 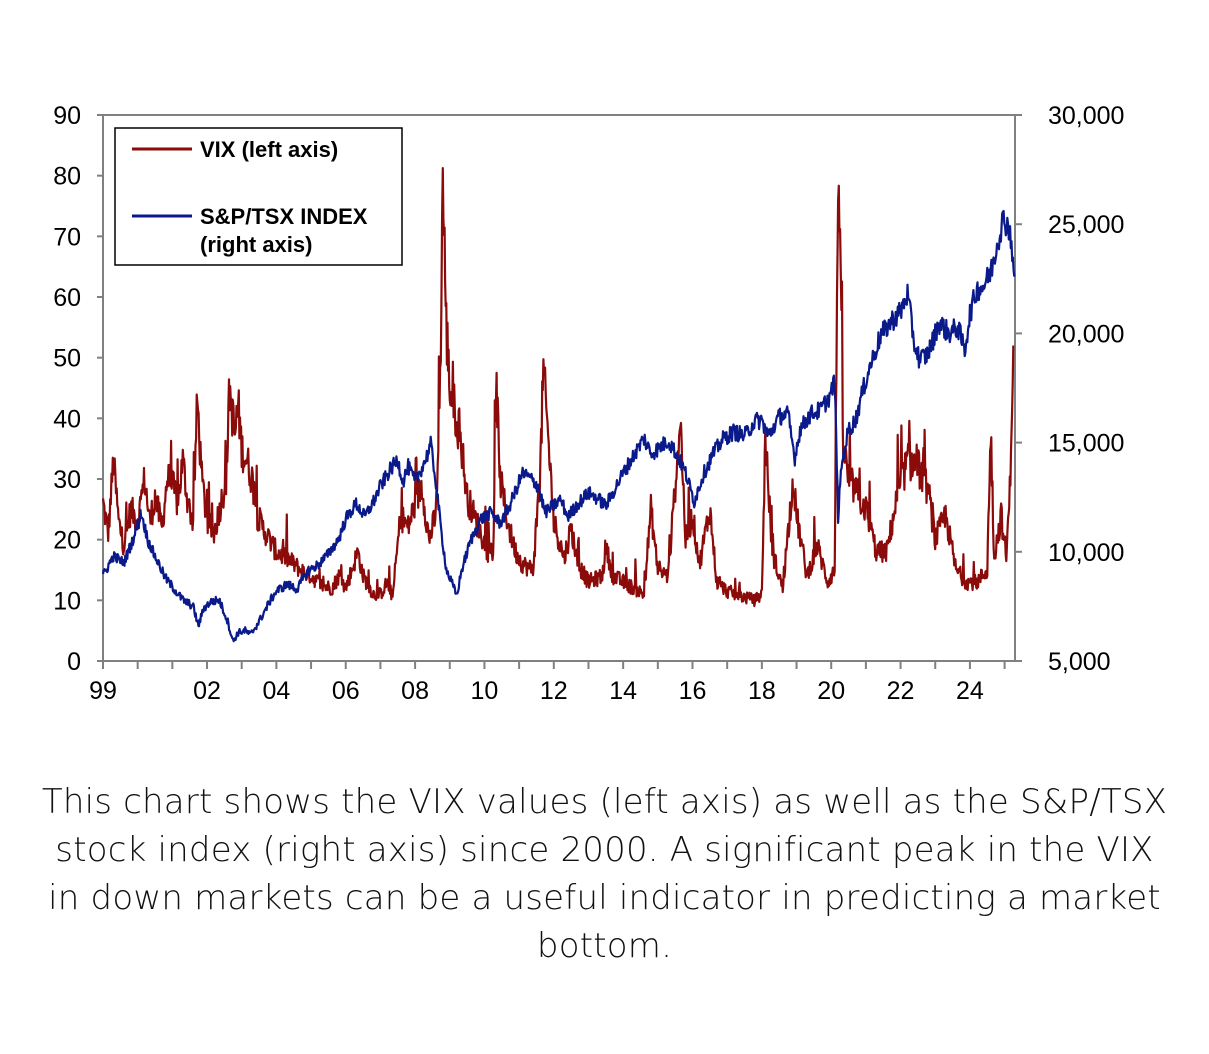 I want to click on x-tick-label: 22, so click(x=901, y=691).